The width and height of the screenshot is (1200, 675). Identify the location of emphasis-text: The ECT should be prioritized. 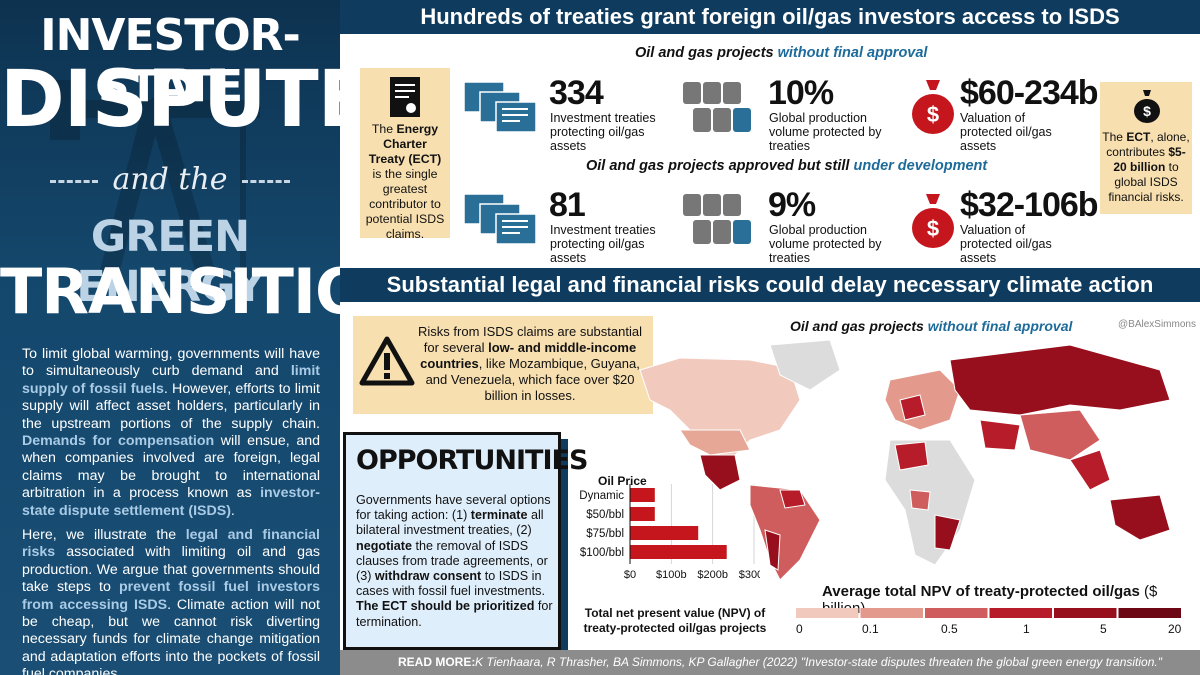
(445, 606).